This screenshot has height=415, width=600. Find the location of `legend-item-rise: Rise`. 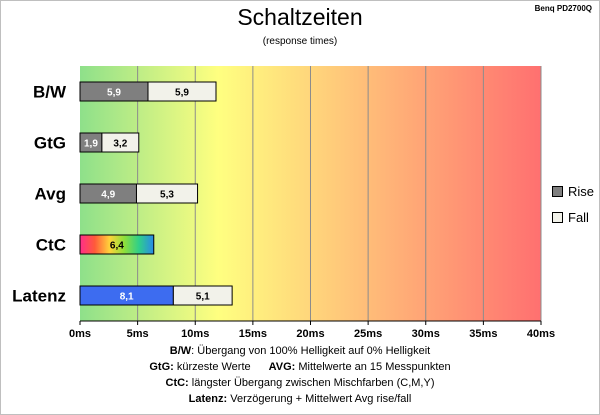

legend-item-rise: Rise is located at coordinates (573, 191).